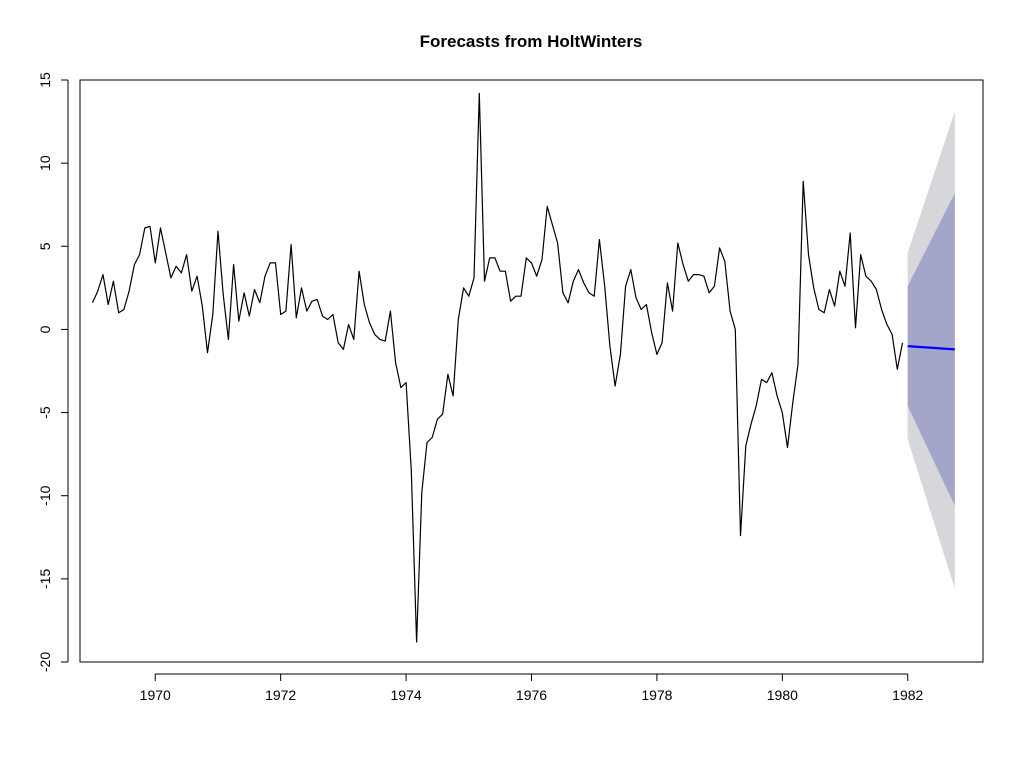 Image resolution: width=1024 pixels, height=762 pixels. Describe the element at coordinates (45, 80) in the screenshot. I see `y-tick-label: 15` at that location.